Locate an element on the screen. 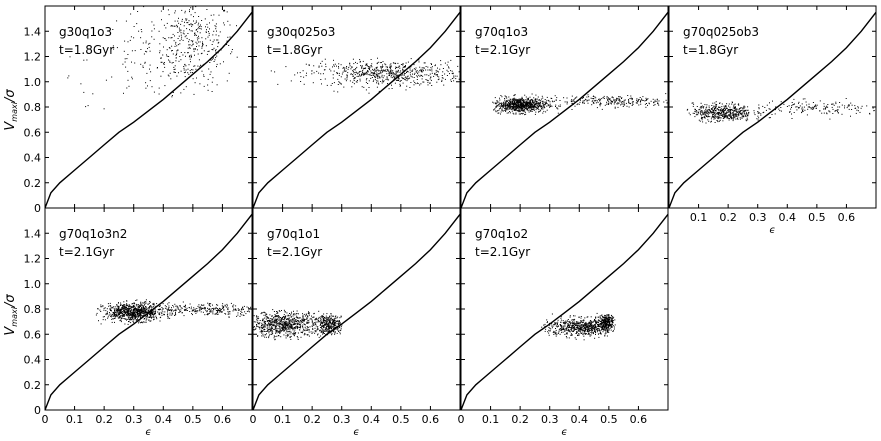 The height and width of the screenshot is (441, 881). reference-curve is located at coordinates (356, 109).